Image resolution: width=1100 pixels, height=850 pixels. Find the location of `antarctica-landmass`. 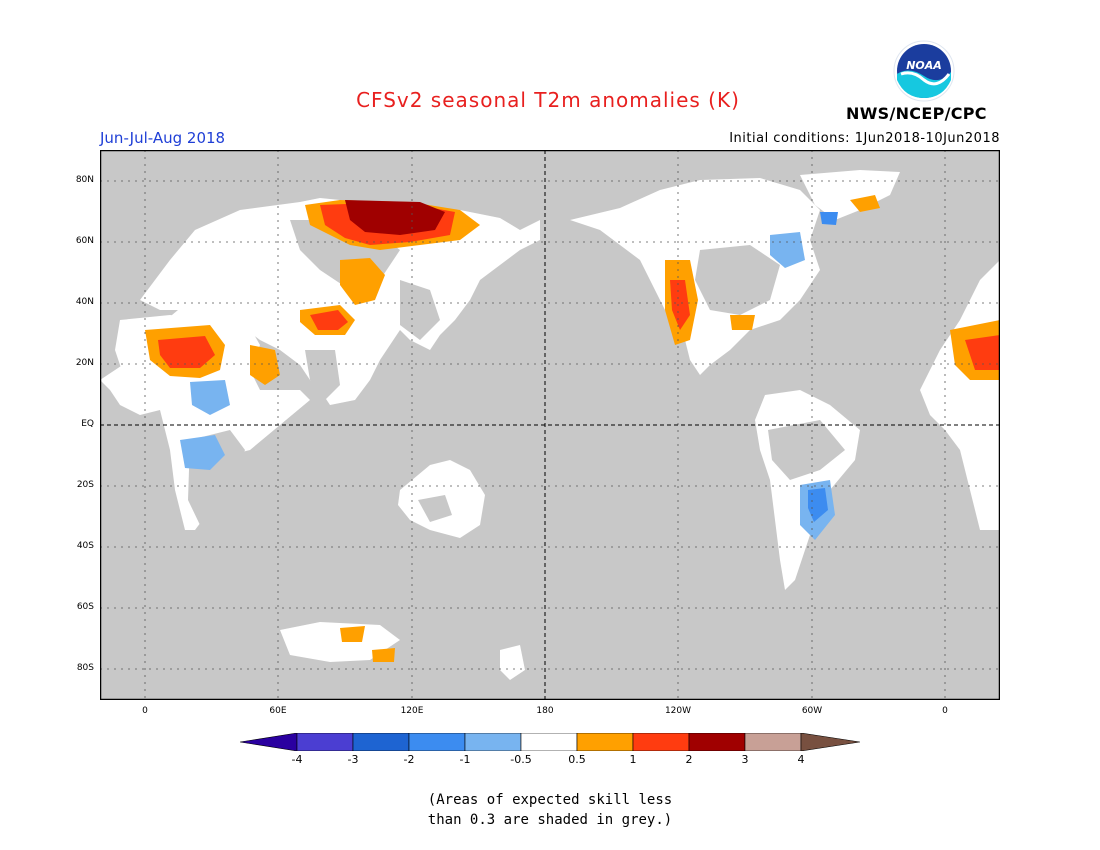

antarctica-landmass is located at coordinates (340, 642).